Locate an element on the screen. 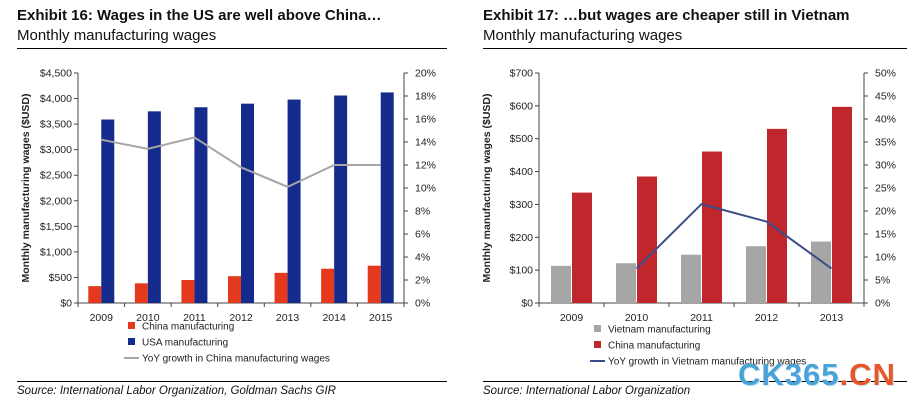 This screenshot has width=919, height=409. left-axis-tick-label: $100 is located at coordinates (522, 271).